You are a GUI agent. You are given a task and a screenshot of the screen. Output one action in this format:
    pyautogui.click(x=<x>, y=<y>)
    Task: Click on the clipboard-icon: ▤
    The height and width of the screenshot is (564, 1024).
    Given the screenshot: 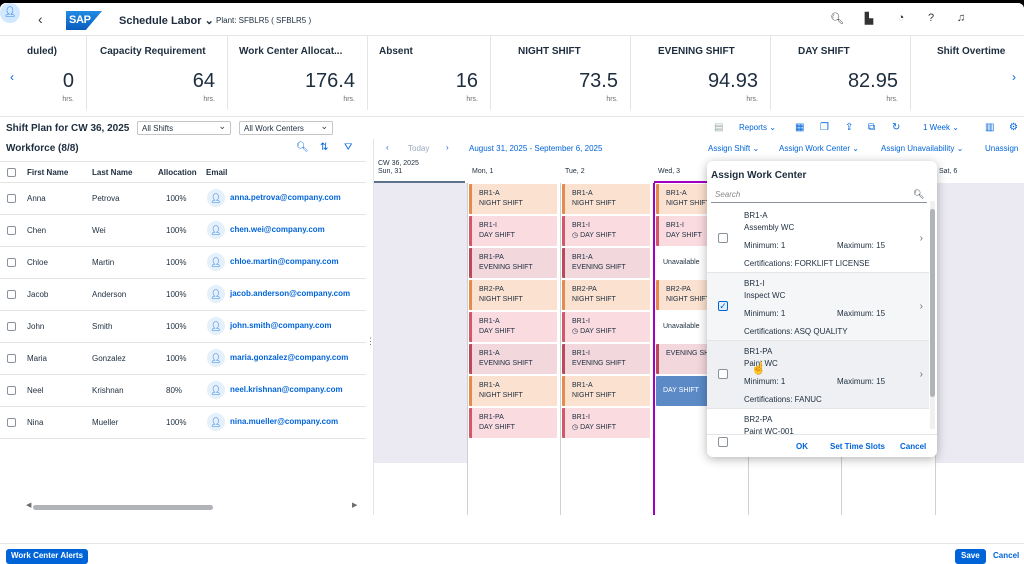 What is the action you would take?
    pyautogui.click(x=719, y=127)
    